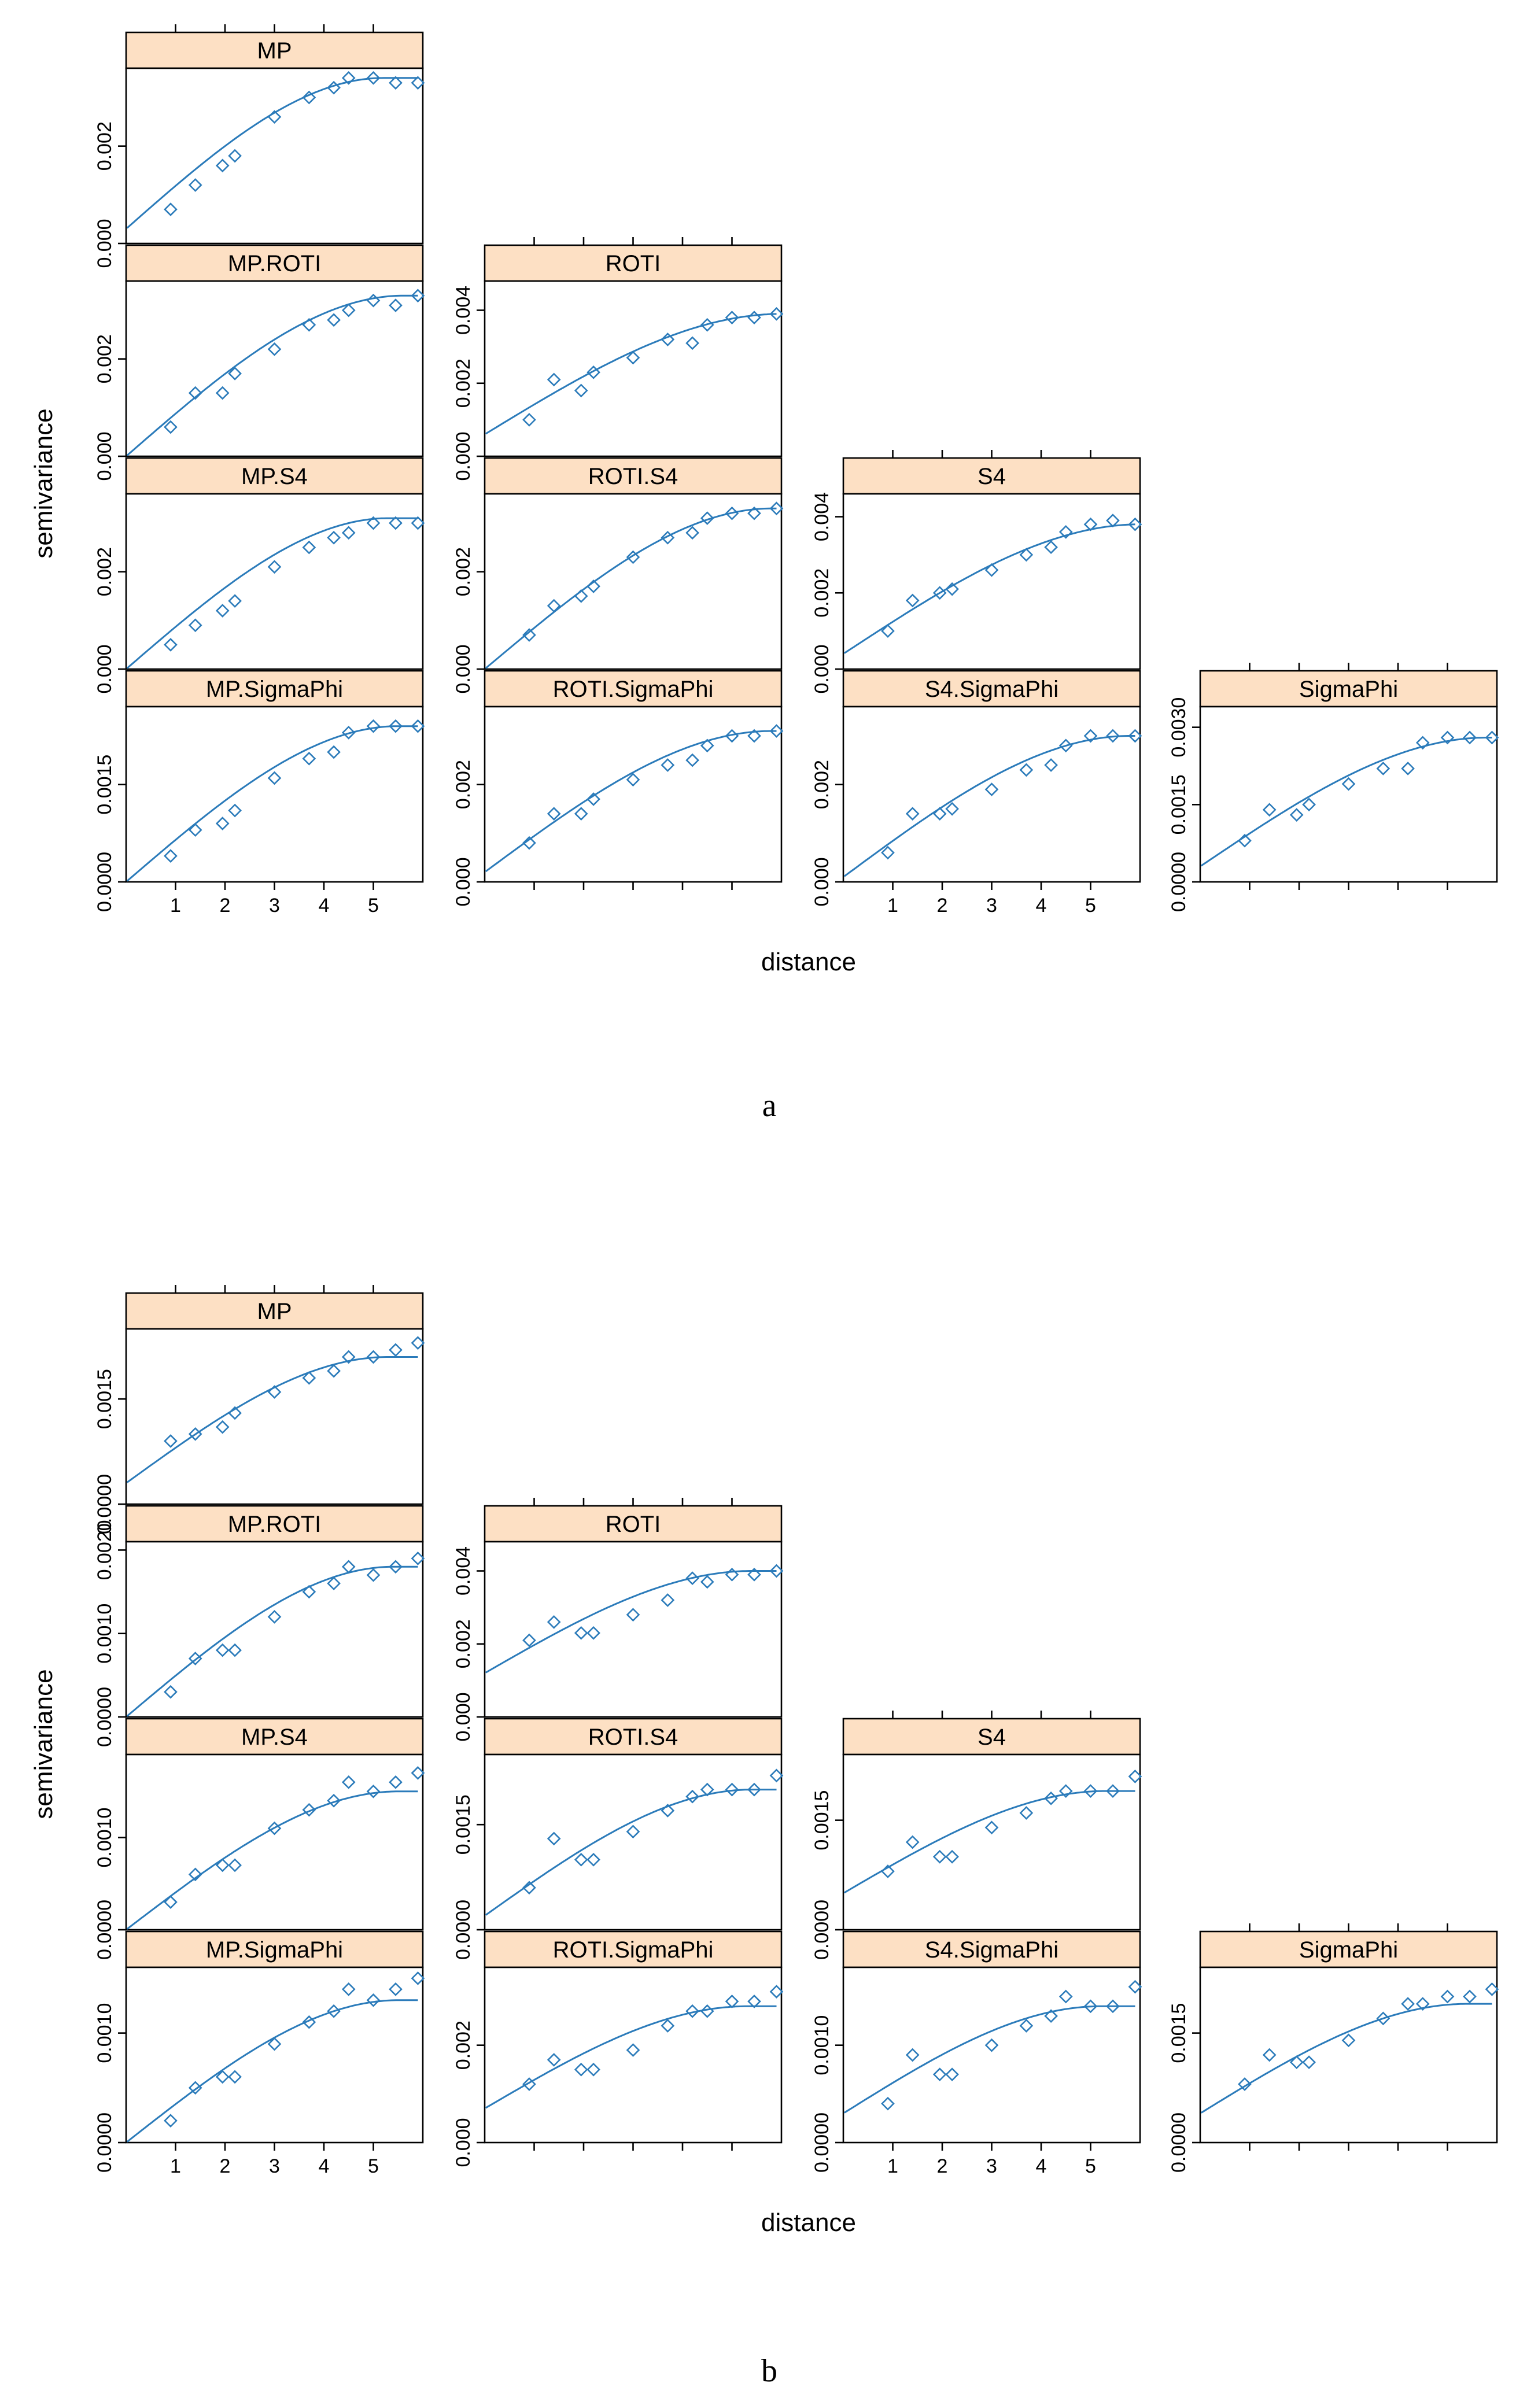 The width and height of the screenshot is (1527, 2408). I want to click on y-tick-label: 0.0010, so click(822, 2045).